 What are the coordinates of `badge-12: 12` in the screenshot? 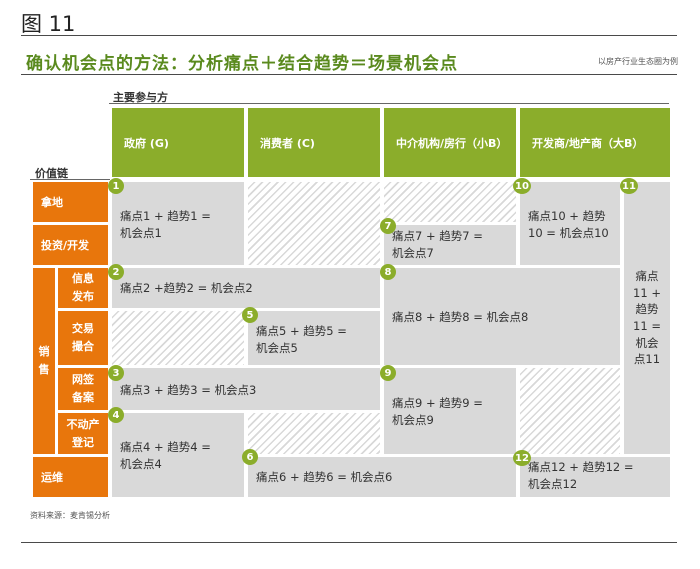 It's located at (522, 458).